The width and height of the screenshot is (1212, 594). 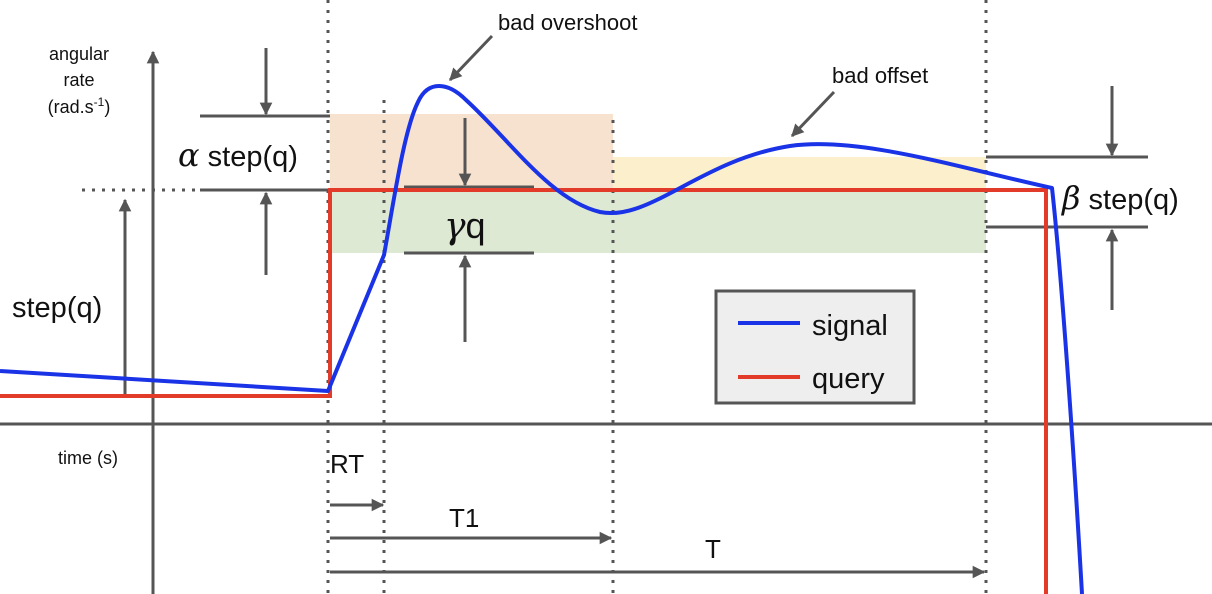 What do you see at coordinates (813, 114) in the screenshot?
I see `offset-callout-arrow` at bounding box center [813, 114].